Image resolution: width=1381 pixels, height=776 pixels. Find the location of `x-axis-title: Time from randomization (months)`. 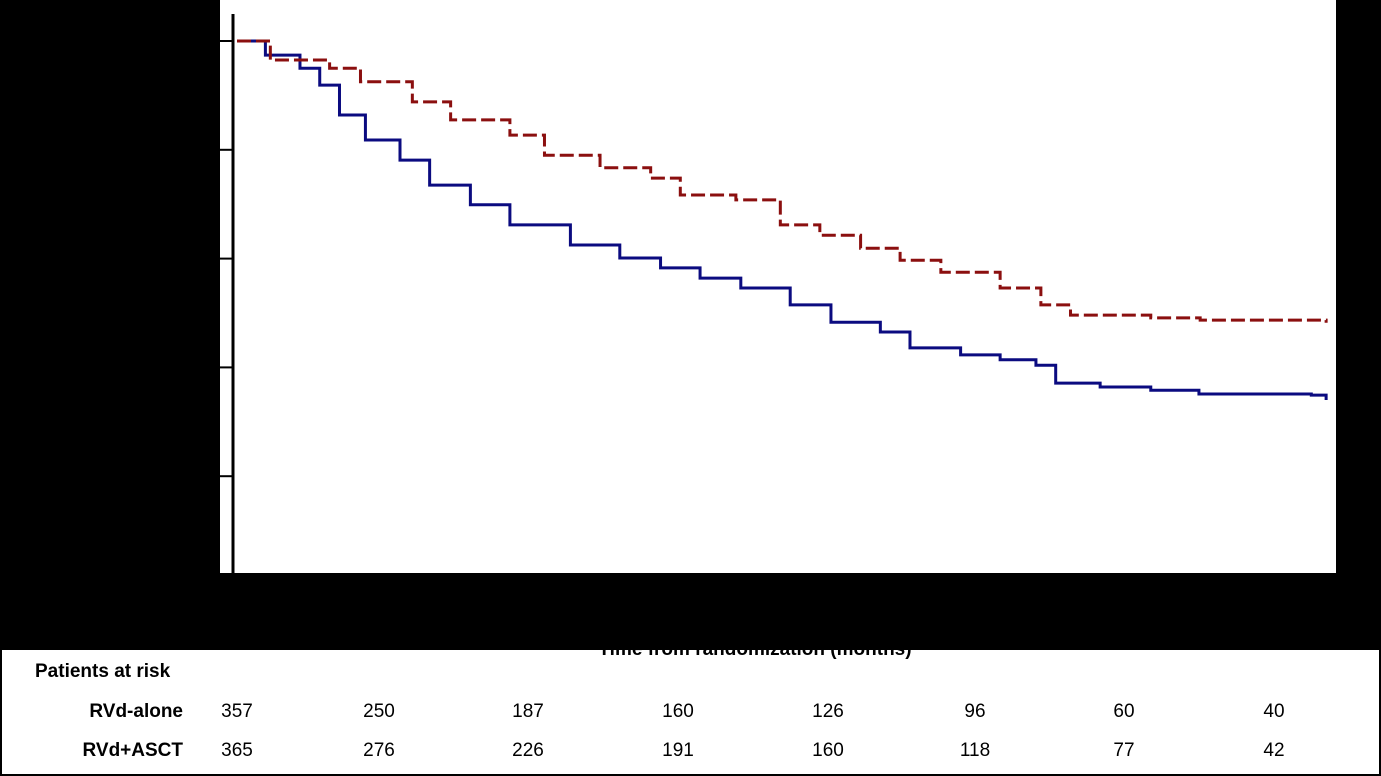

x-axis-title: Time from randomization (months) is located at coordinates (754, 649).